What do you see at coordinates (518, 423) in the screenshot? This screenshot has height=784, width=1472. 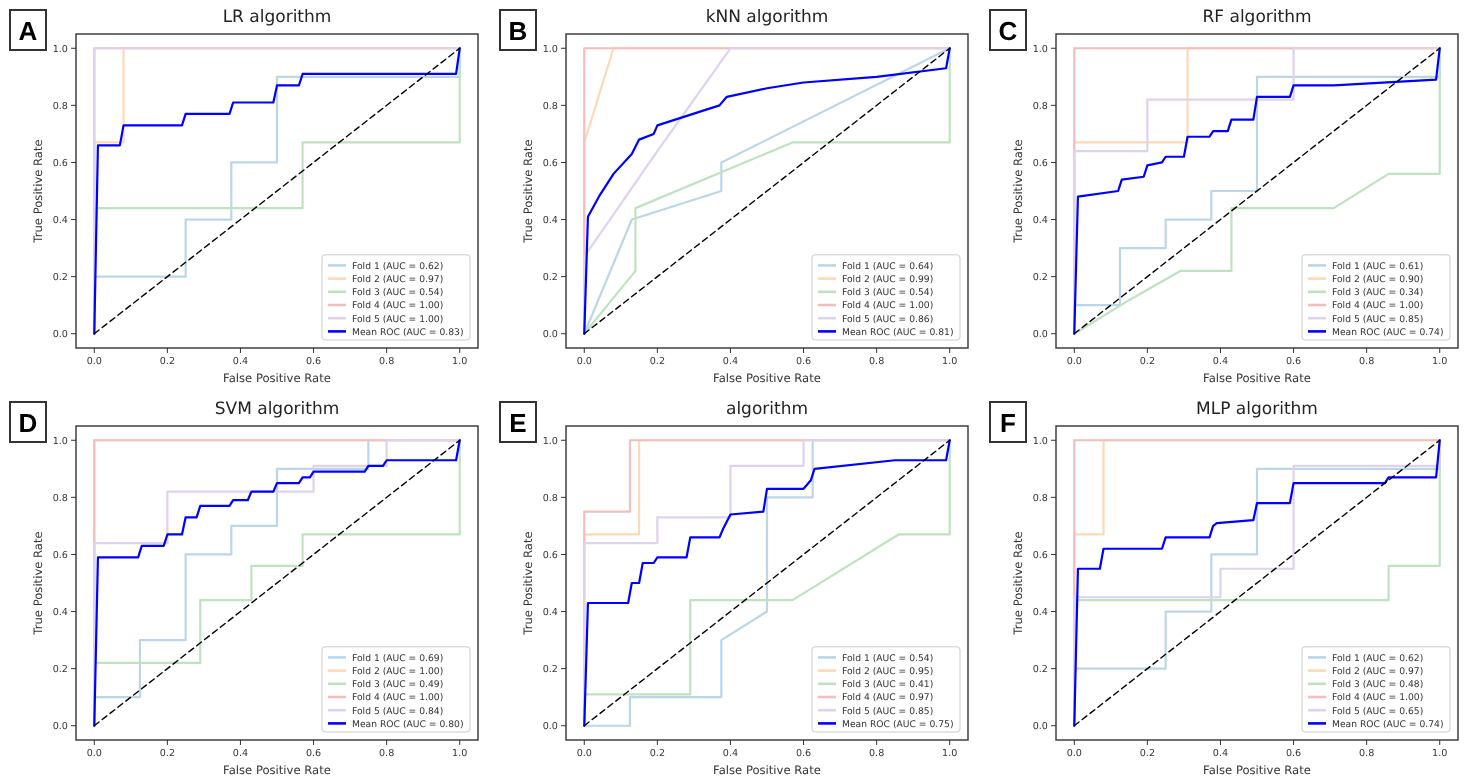 I see `text: E` at bounding box center [518, 423].